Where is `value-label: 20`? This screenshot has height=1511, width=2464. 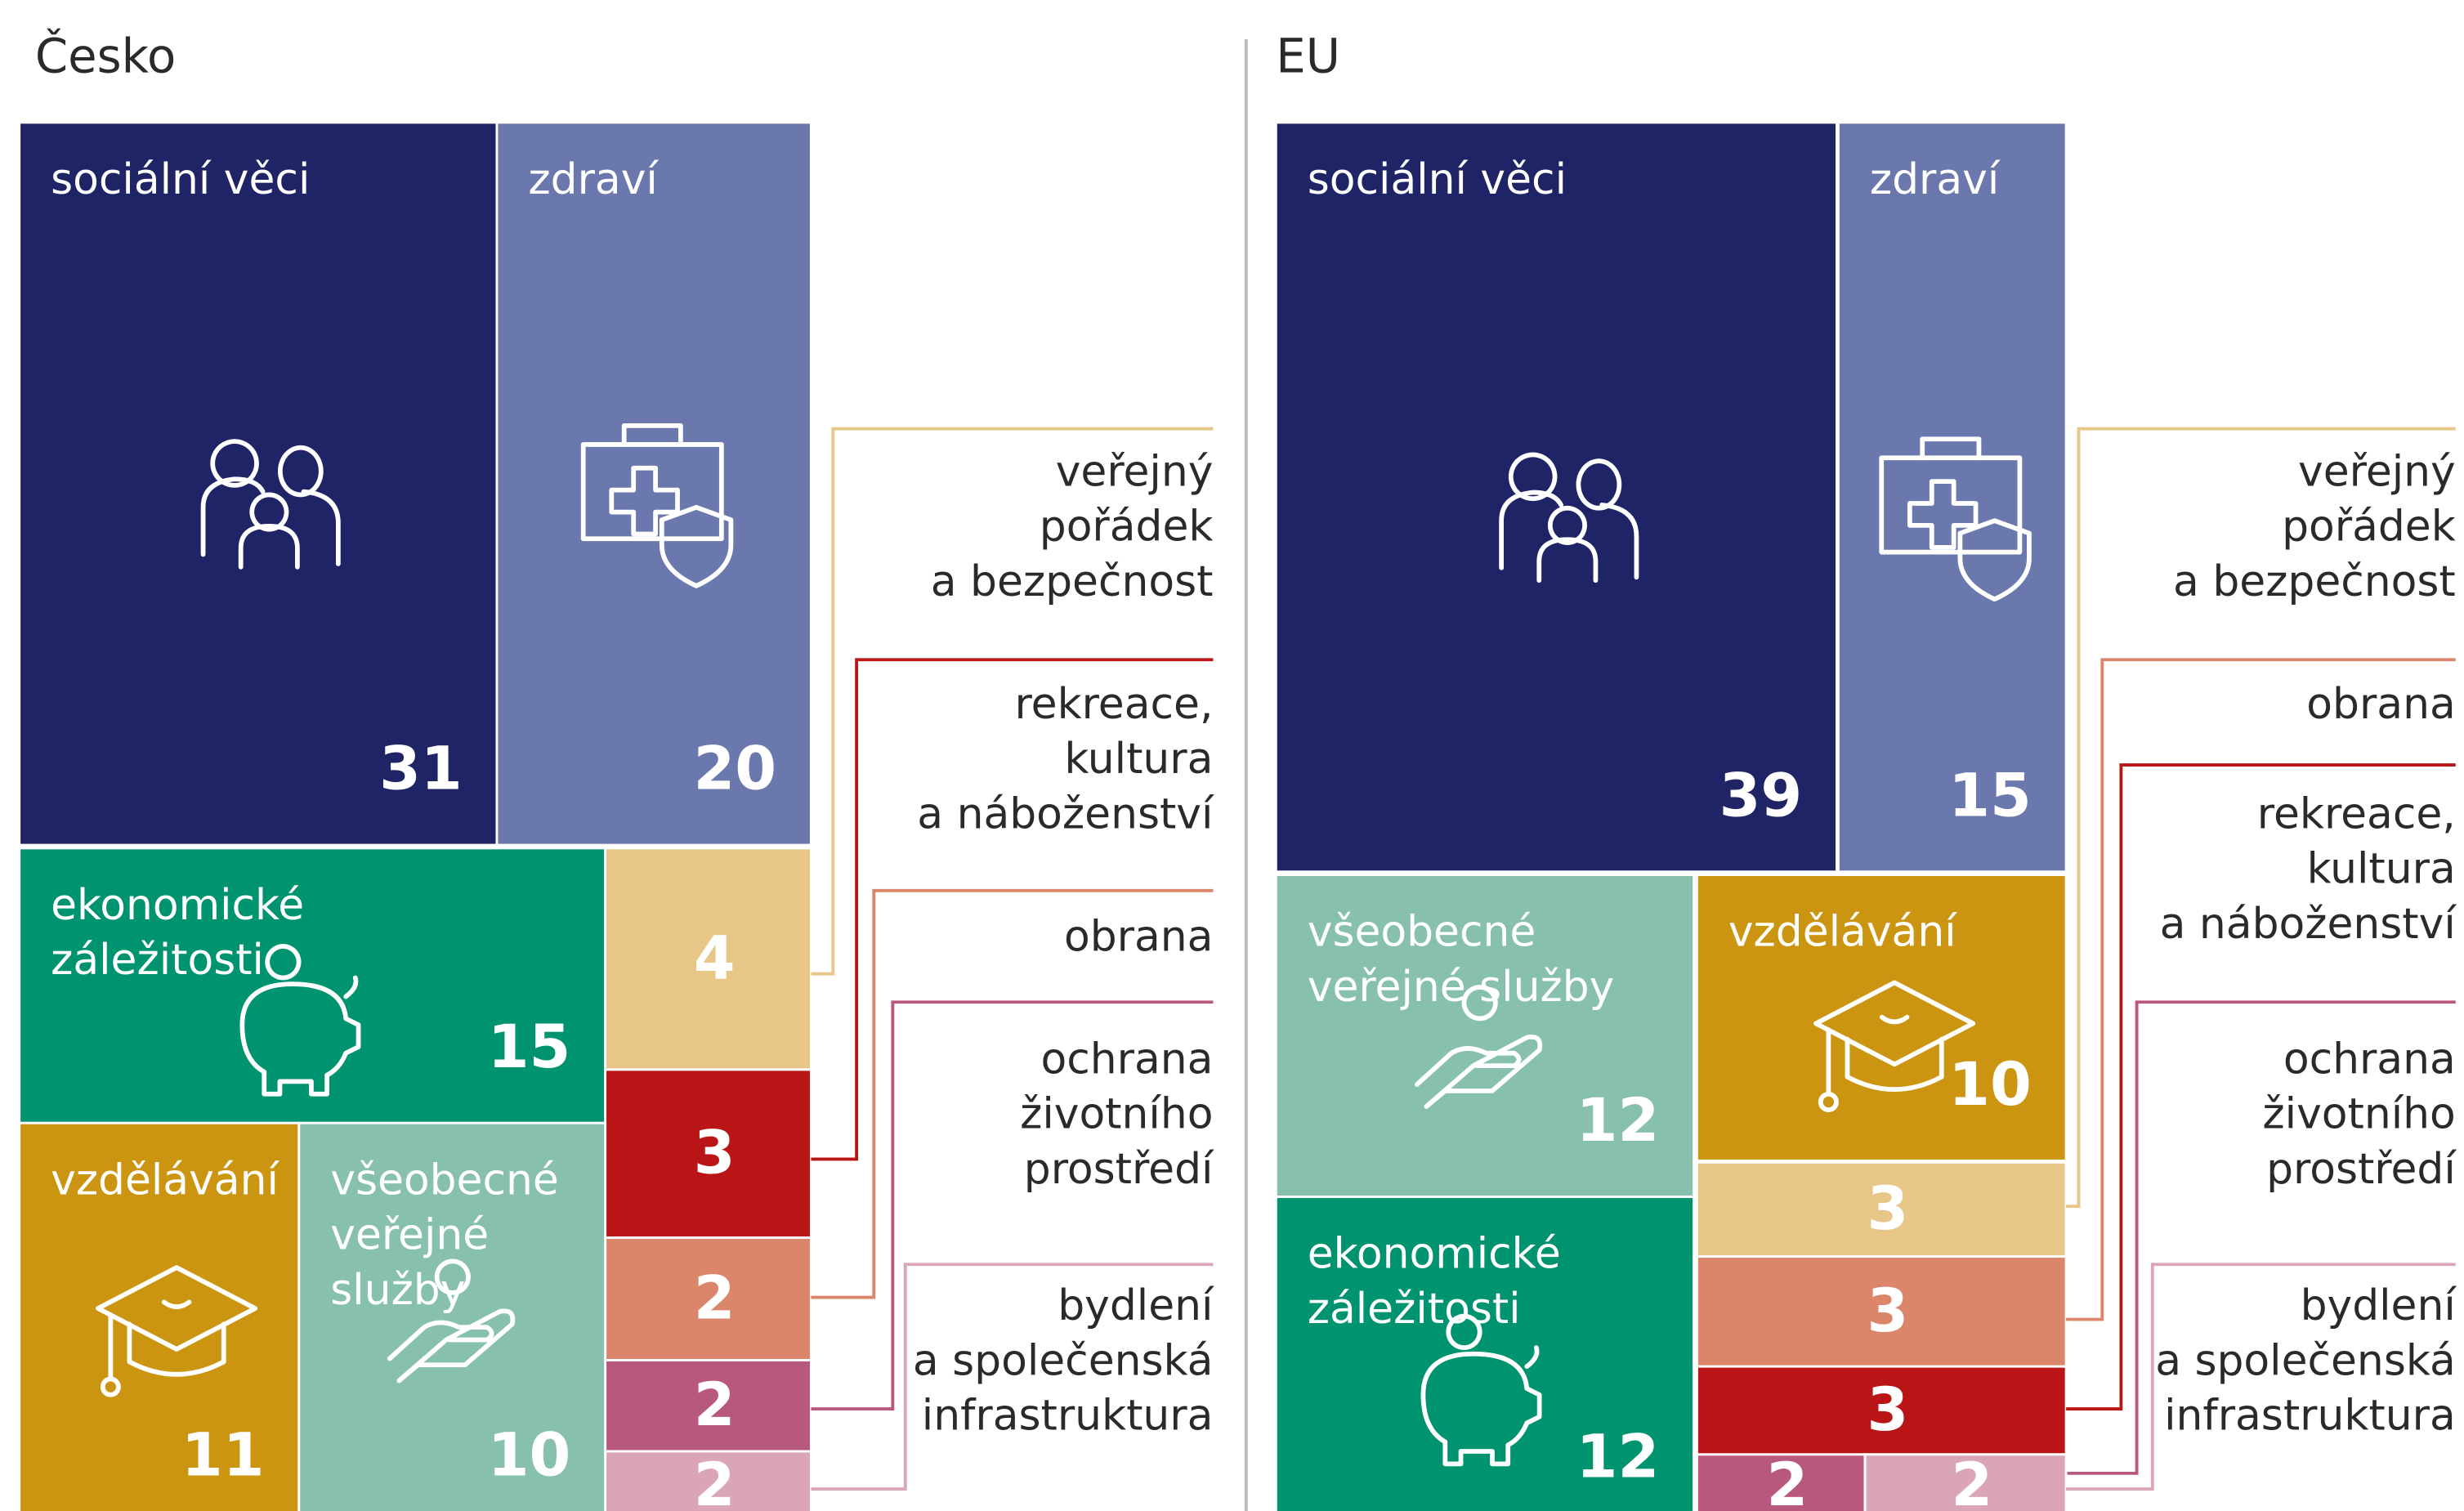
value-label: 20 is located at coordinates (734, 769).